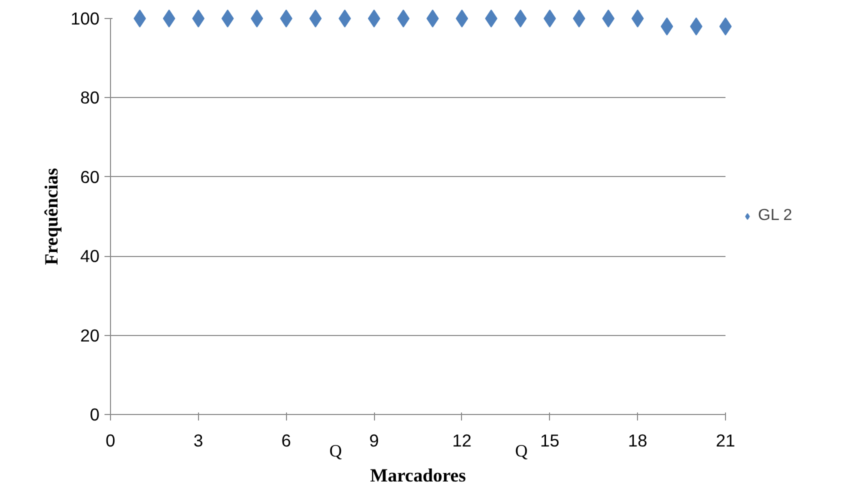  Describe the element at coordinates (111, 440) in the screenshot. I see `x-tick-label: 0` at that location.